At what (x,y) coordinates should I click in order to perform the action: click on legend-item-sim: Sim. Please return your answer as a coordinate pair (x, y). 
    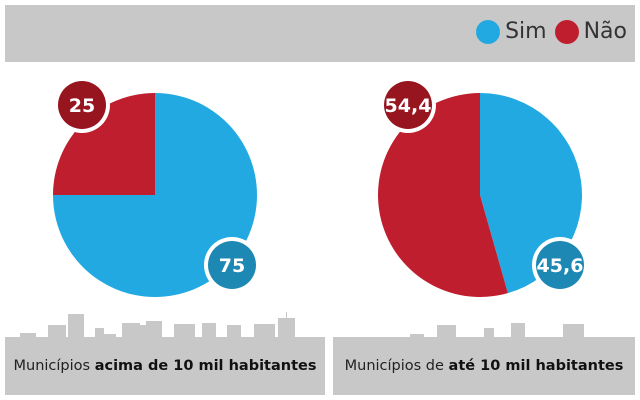
    Looking at the image, I should click on (511, 31).